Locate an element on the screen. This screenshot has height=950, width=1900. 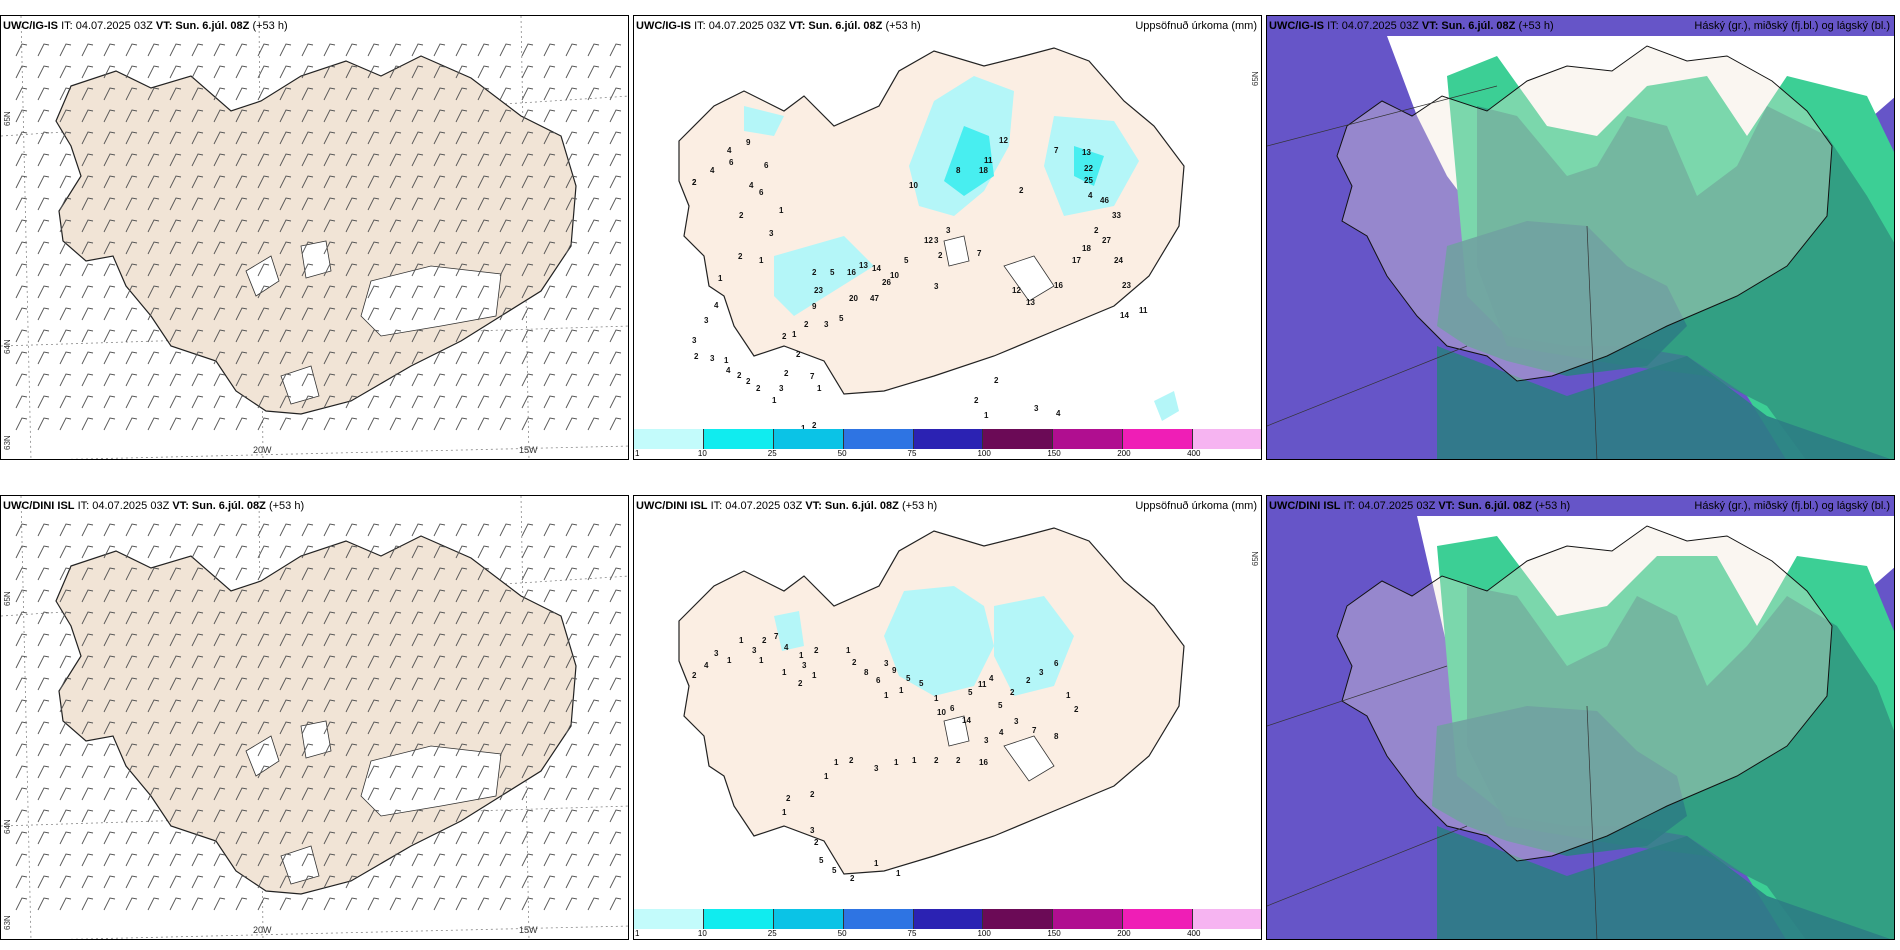
grid-lines is located at coordinates (1432, 802).